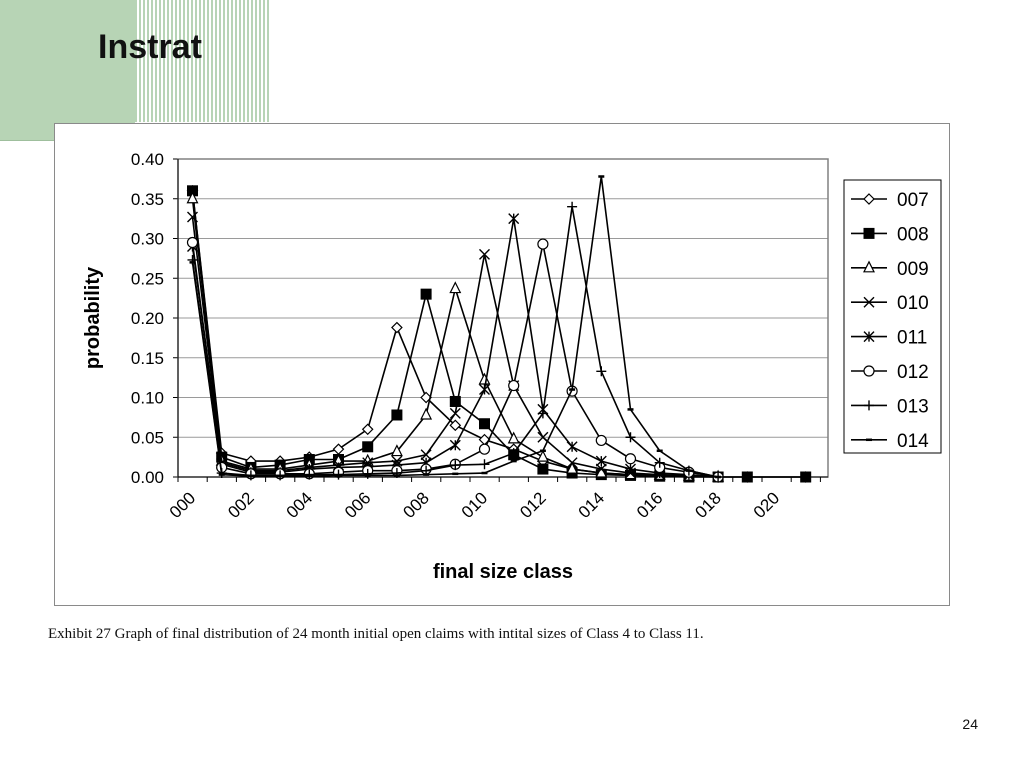 This screenshot has height=768, width=1024. Describe the element at coordinates (532, 504) in the screenshot. I see `x-tick-label: 012` at that location.